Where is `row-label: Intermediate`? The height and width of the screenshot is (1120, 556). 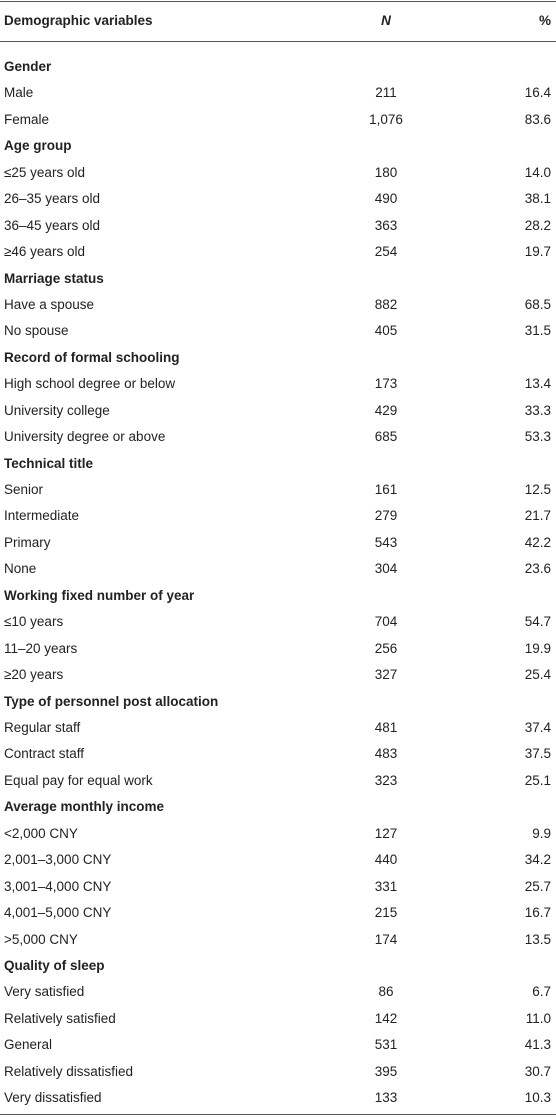 row-label: Intermediate is located at coordinates (42, 516).